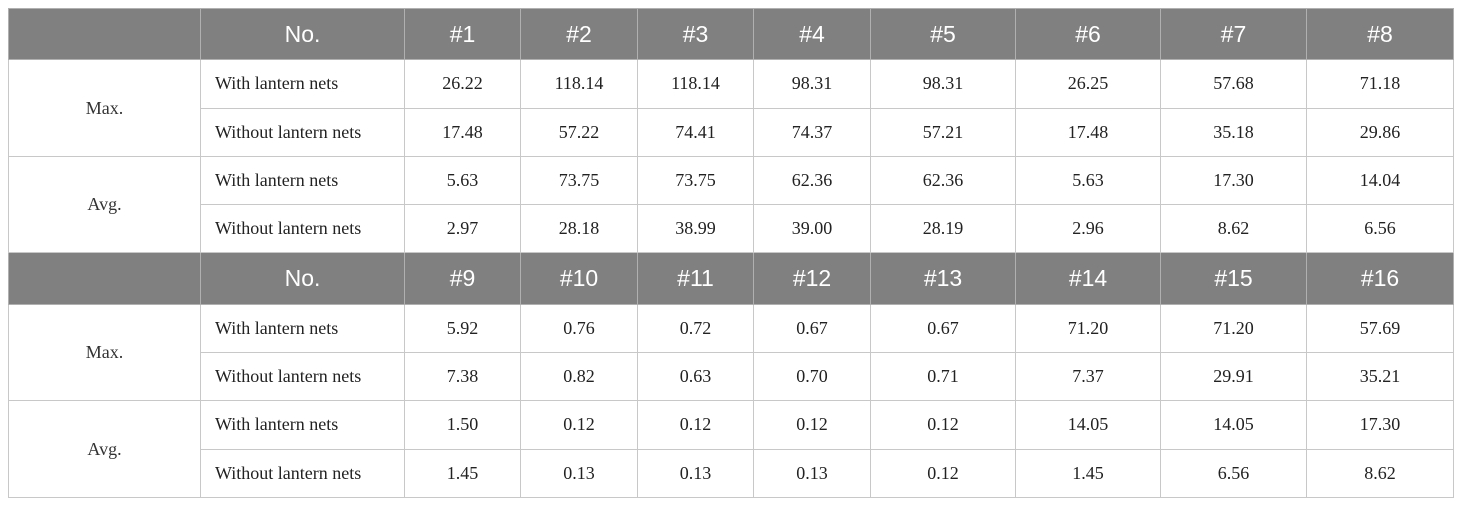 The height and width of the screenshot is (505, 1460). I want to click on column-header: #10, so click(579, 278).